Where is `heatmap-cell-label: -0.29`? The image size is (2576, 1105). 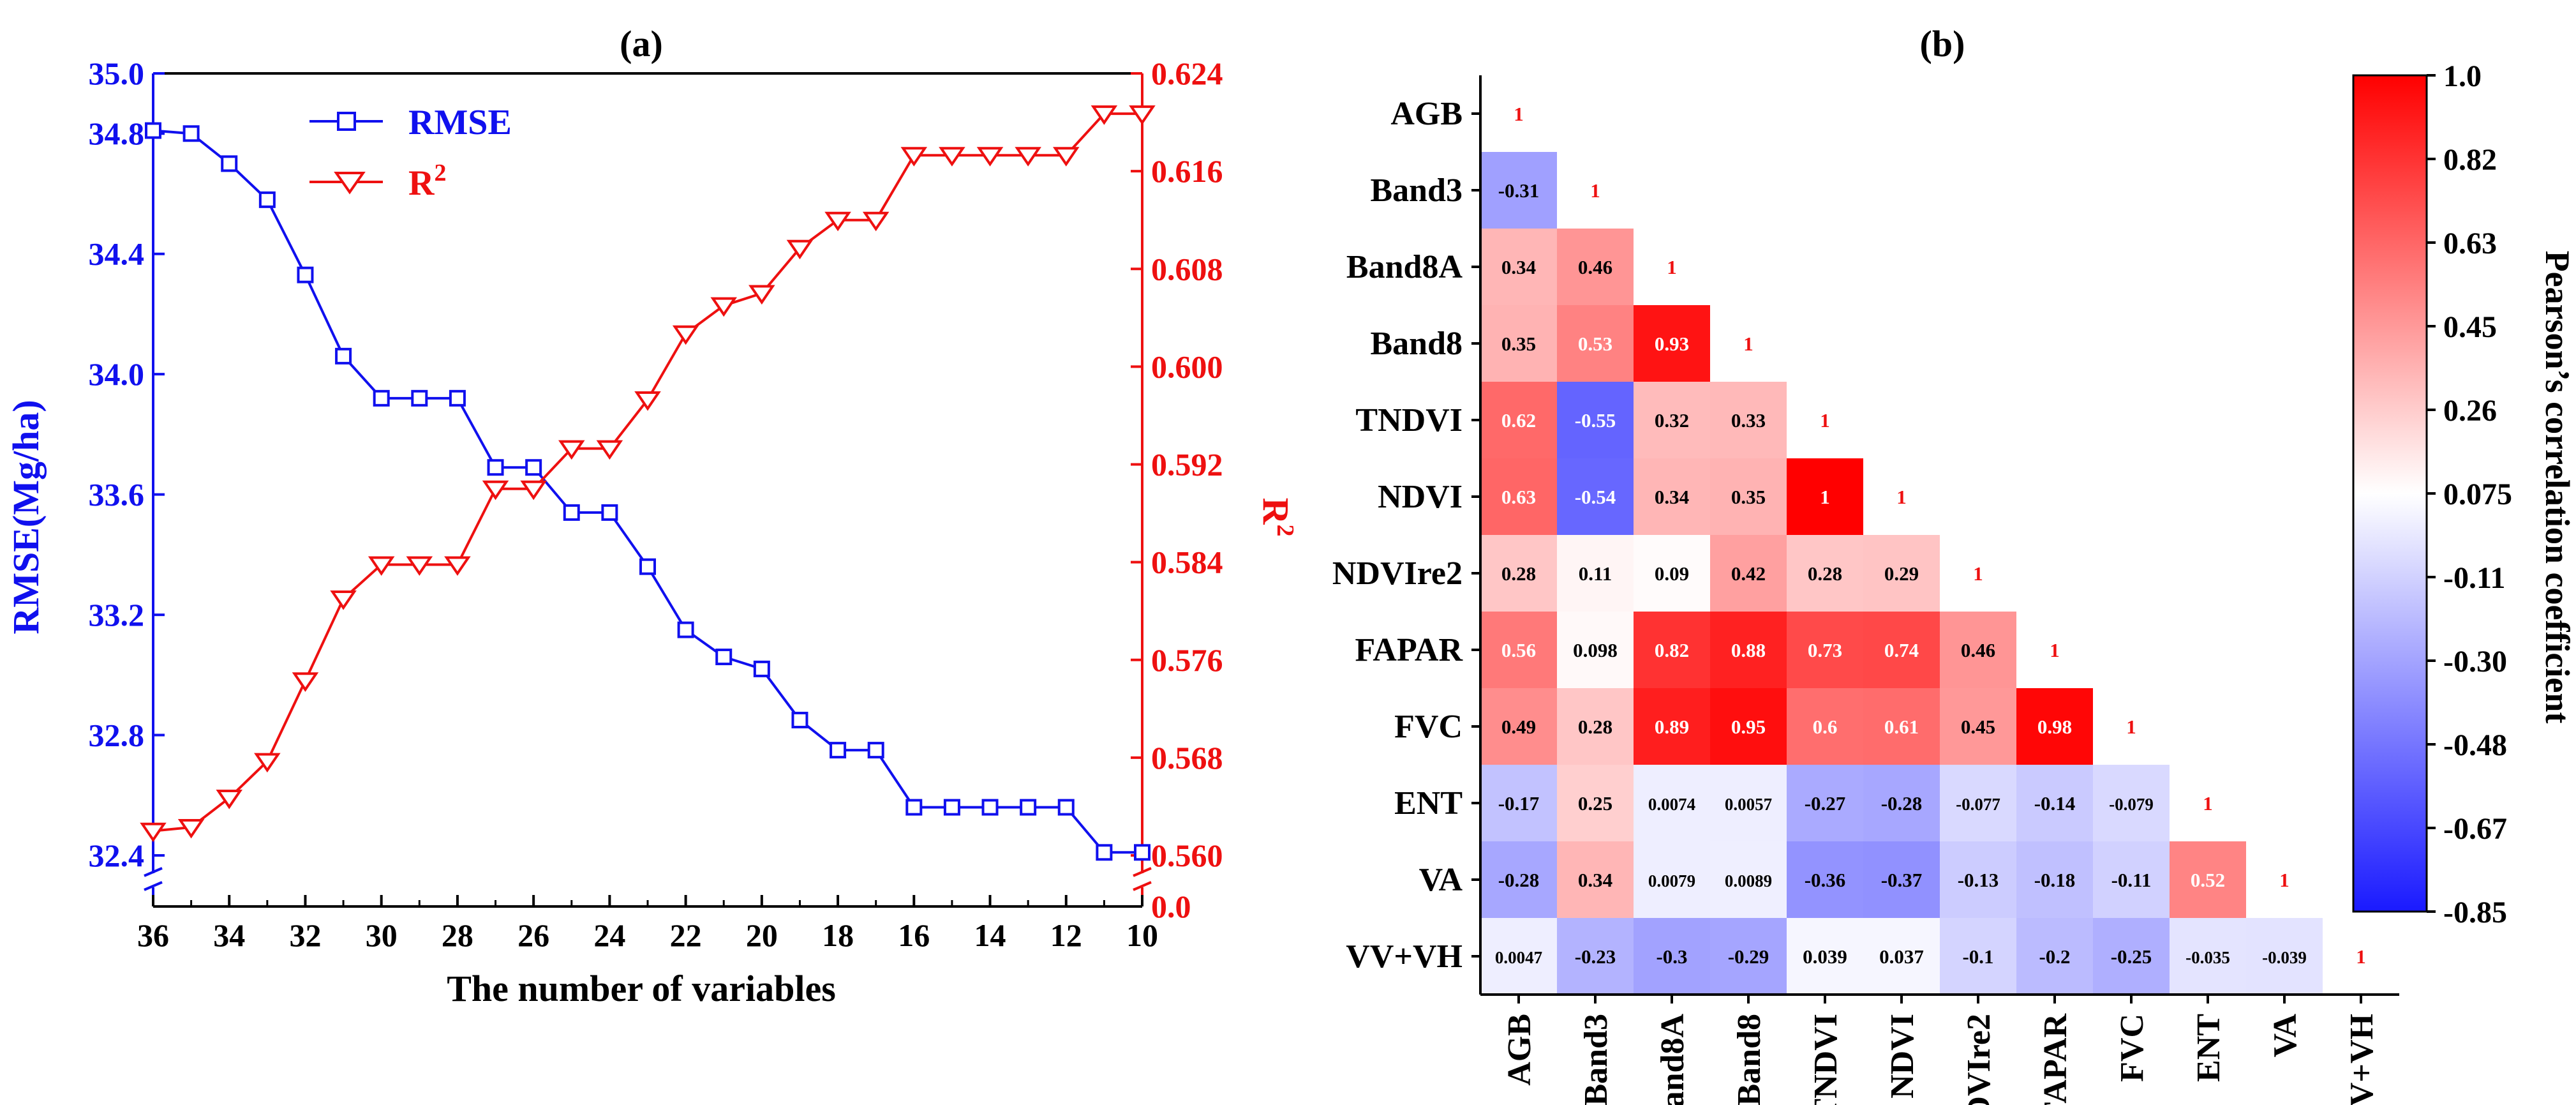
heatmap-cell-label: -0.29 is located at coordinates (1748, 956).